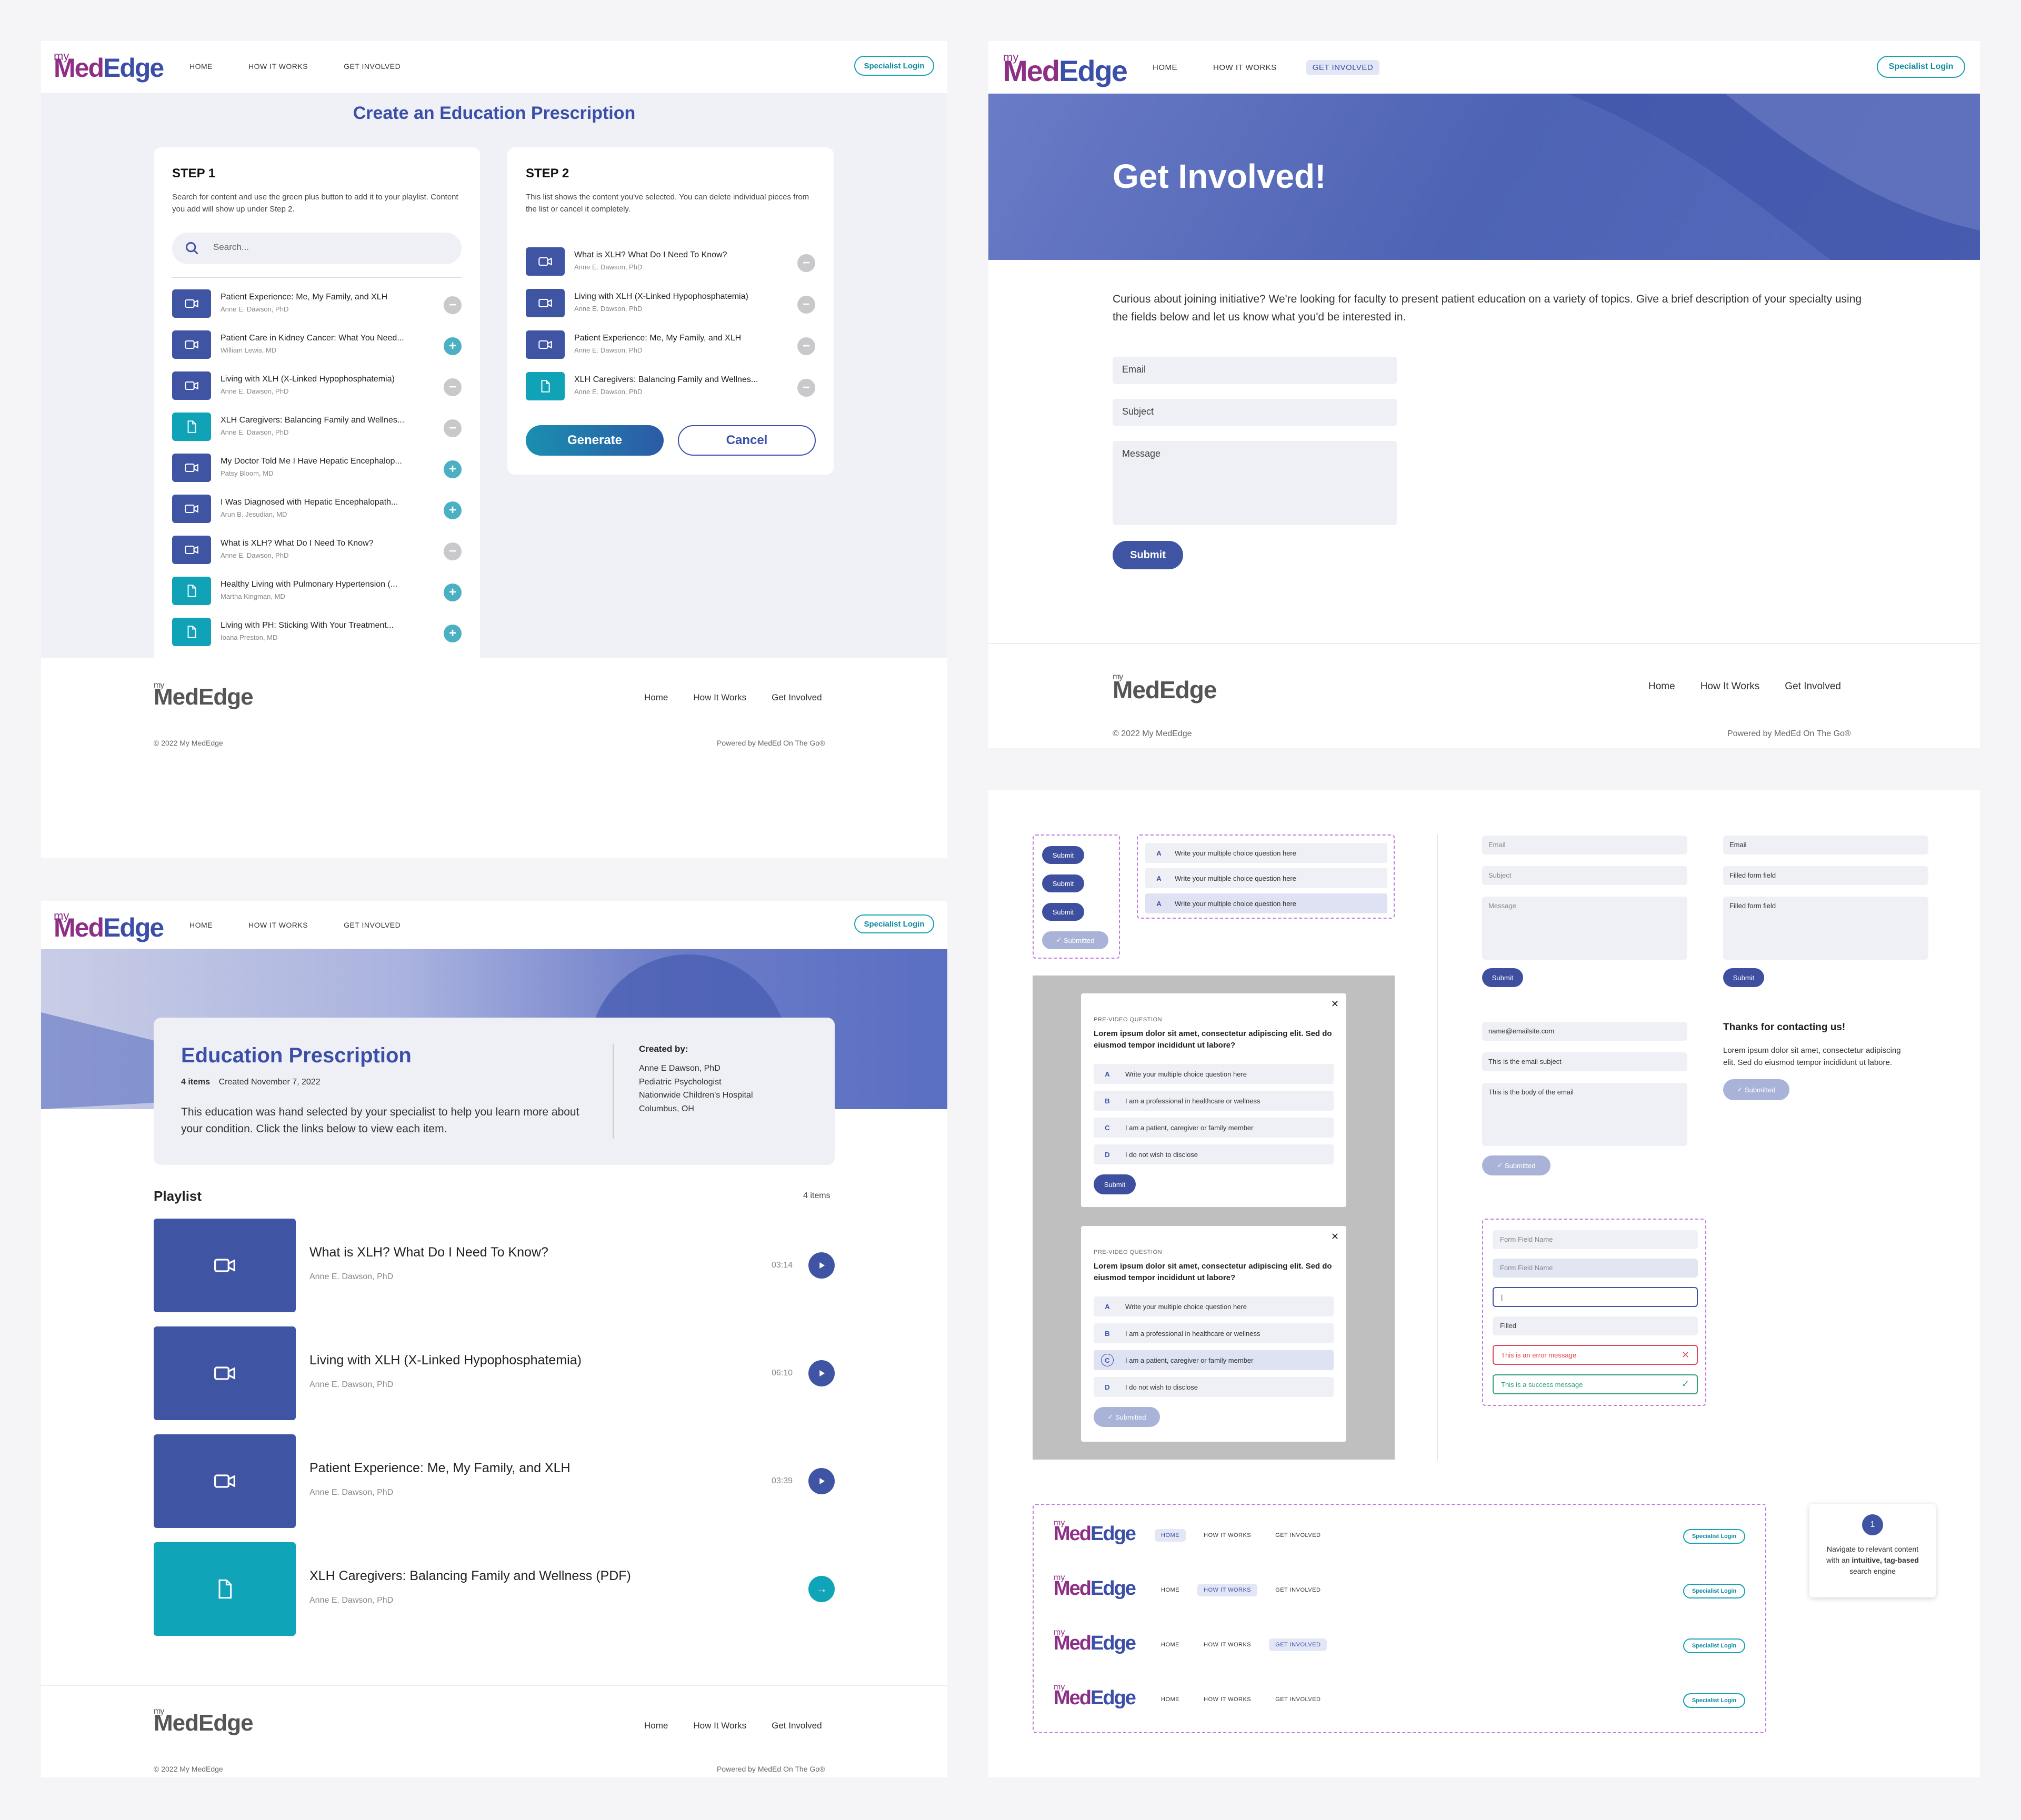 The width and height of the screenshot is (2021, 1820). I want to click on submit-button-hover: Submit, so click(1063, 883).